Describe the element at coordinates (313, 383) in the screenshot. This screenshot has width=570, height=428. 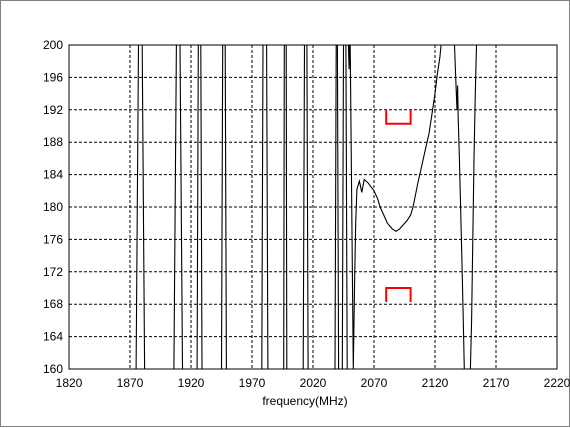
I see `x-tick-label: 2020` at that location.